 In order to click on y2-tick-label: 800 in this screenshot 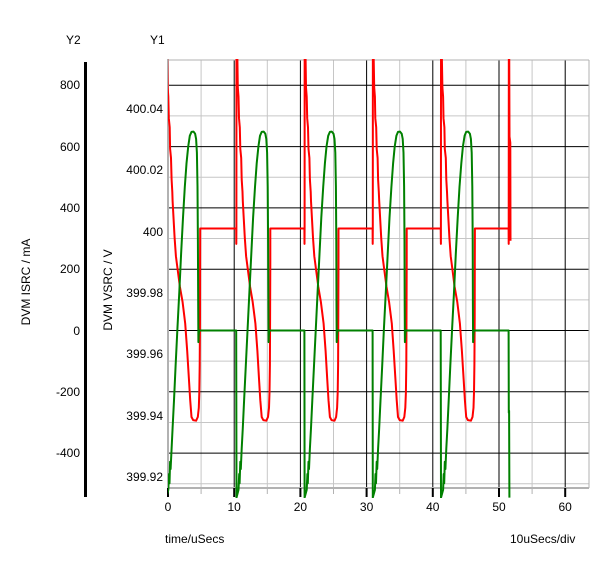, I will do `click(69, 85)`.